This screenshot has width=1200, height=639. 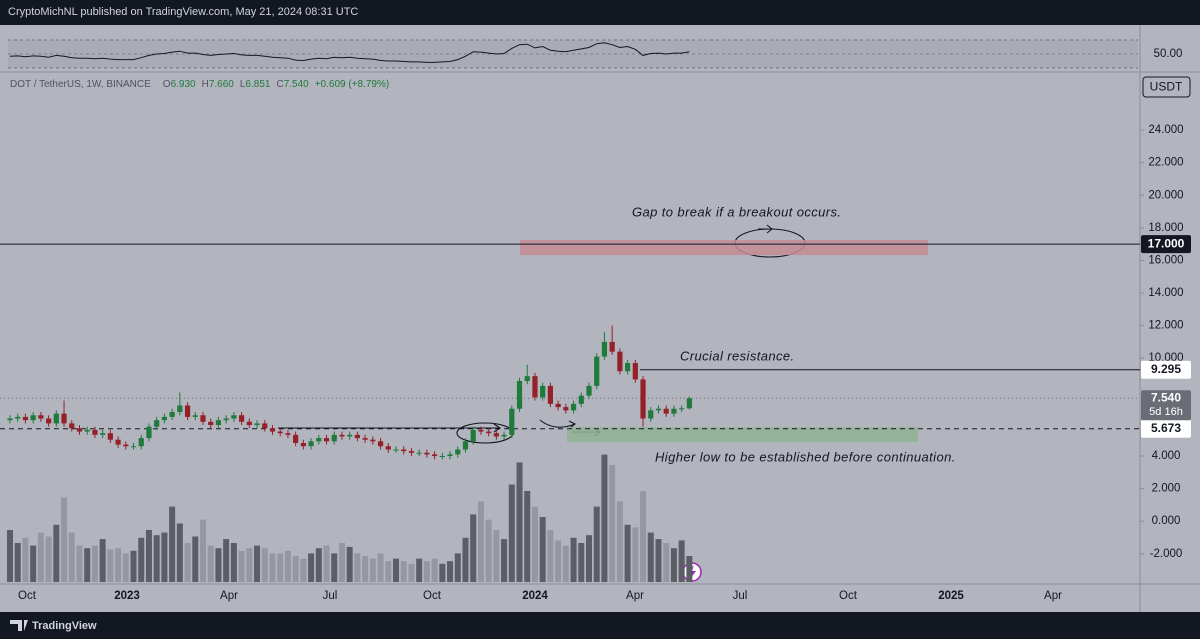 What do you see at coordinates (349, 52) in the screenshot?
I see `rsi-line` at bounding box center [349, 52].